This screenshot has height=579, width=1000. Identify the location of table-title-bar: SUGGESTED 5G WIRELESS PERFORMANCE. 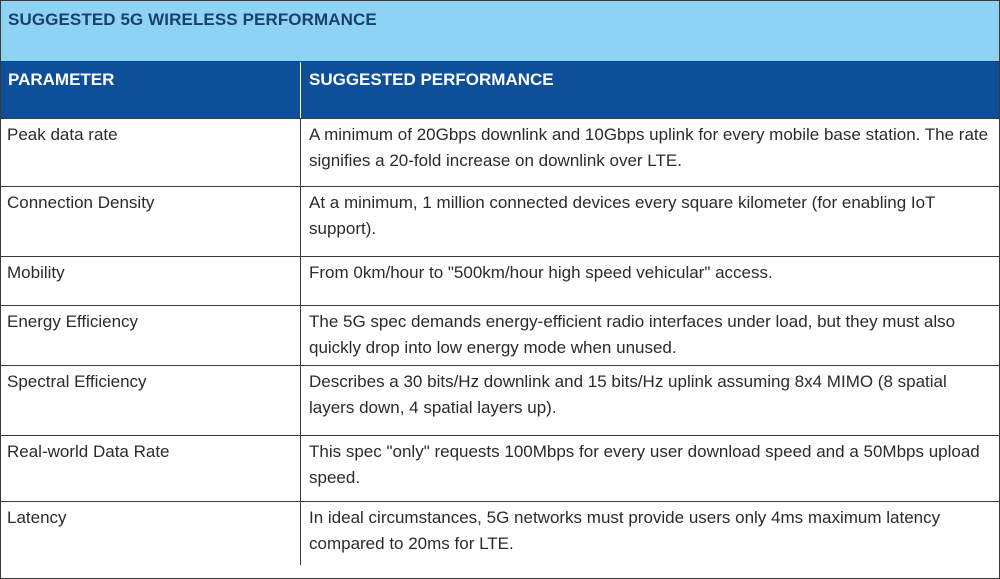
(500, 31).